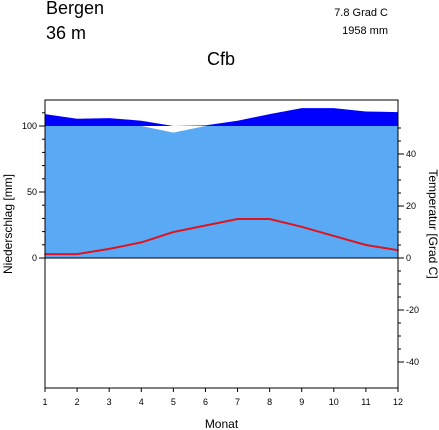  I want to click on x-tick-label: 11, so click(365, 402).